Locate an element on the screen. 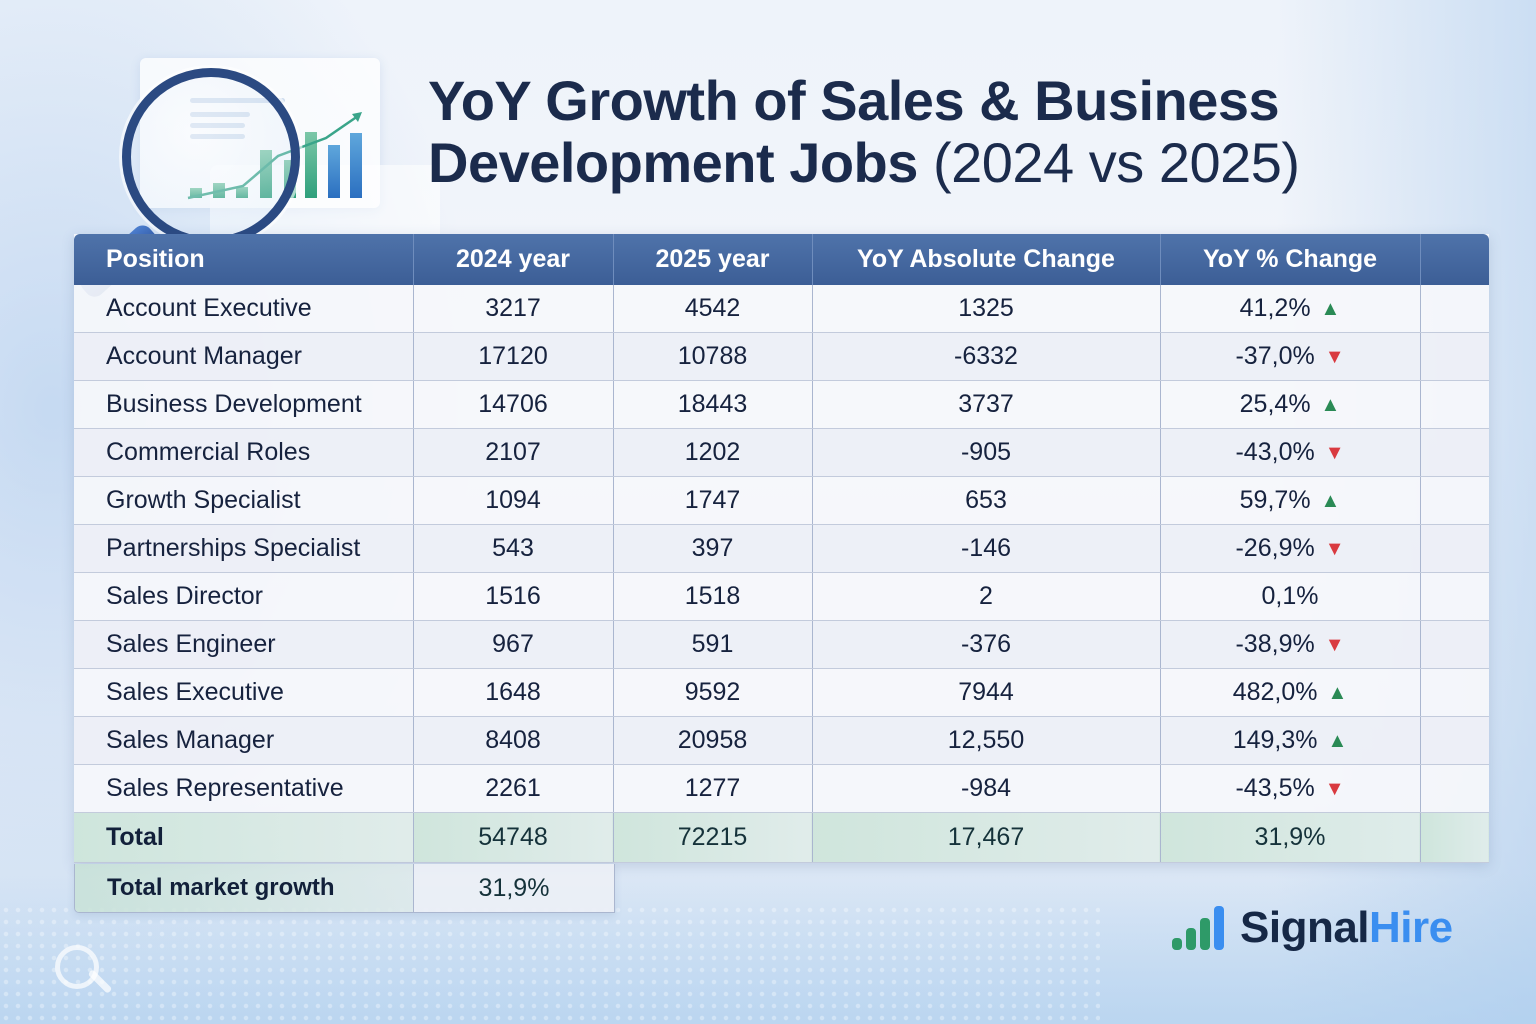  cell-pct-change-text: 59,7% is located at coordinates (1275, 500).